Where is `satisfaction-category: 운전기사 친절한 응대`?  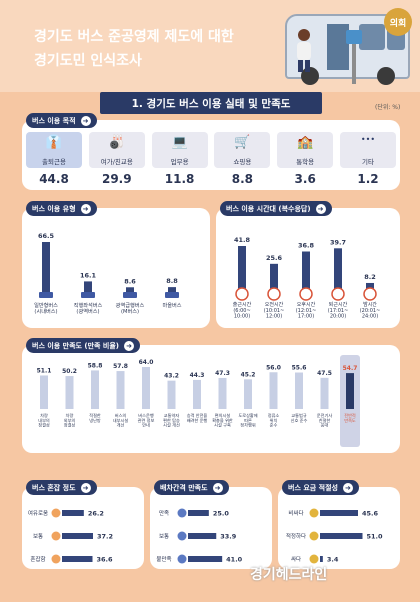 satisfaction-category: 운전기사 친절한 응대 is located at coordinates (325, 420).